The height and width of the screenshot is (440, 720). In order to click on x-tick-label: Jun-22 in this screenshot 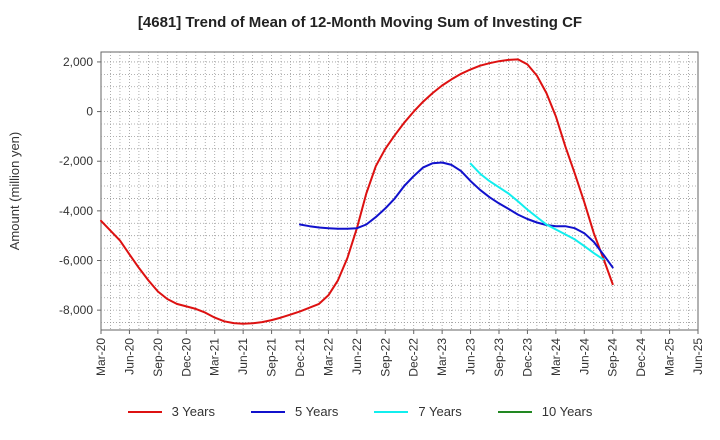, I will do `click(357, 356)`.